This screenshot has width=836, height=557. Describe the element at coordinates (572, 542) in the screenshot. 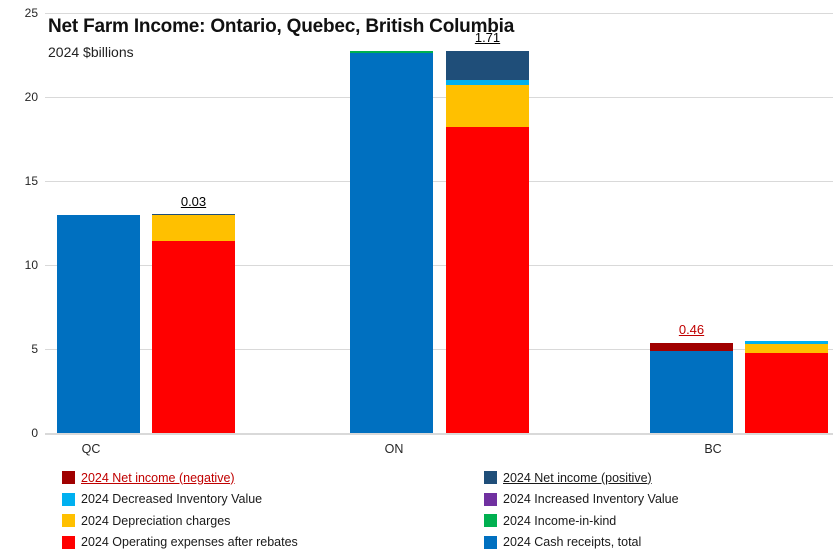

I see `legend-label: 2024 Cash receipts, total` at that location.